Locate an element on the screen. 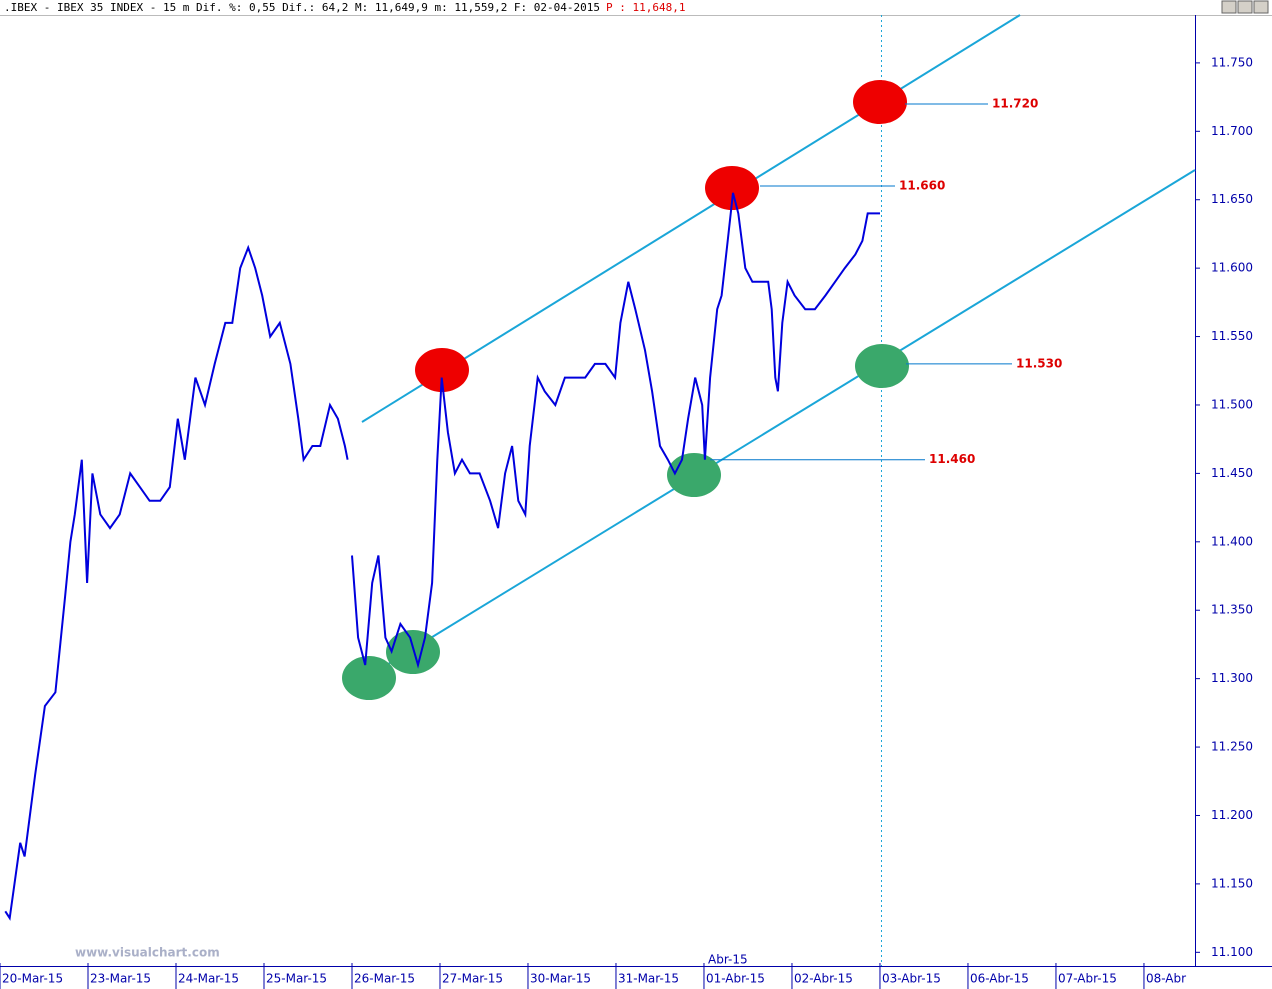 The image size is (1272, 989). level-label: 11.660 is located at coordinates (922, 186).